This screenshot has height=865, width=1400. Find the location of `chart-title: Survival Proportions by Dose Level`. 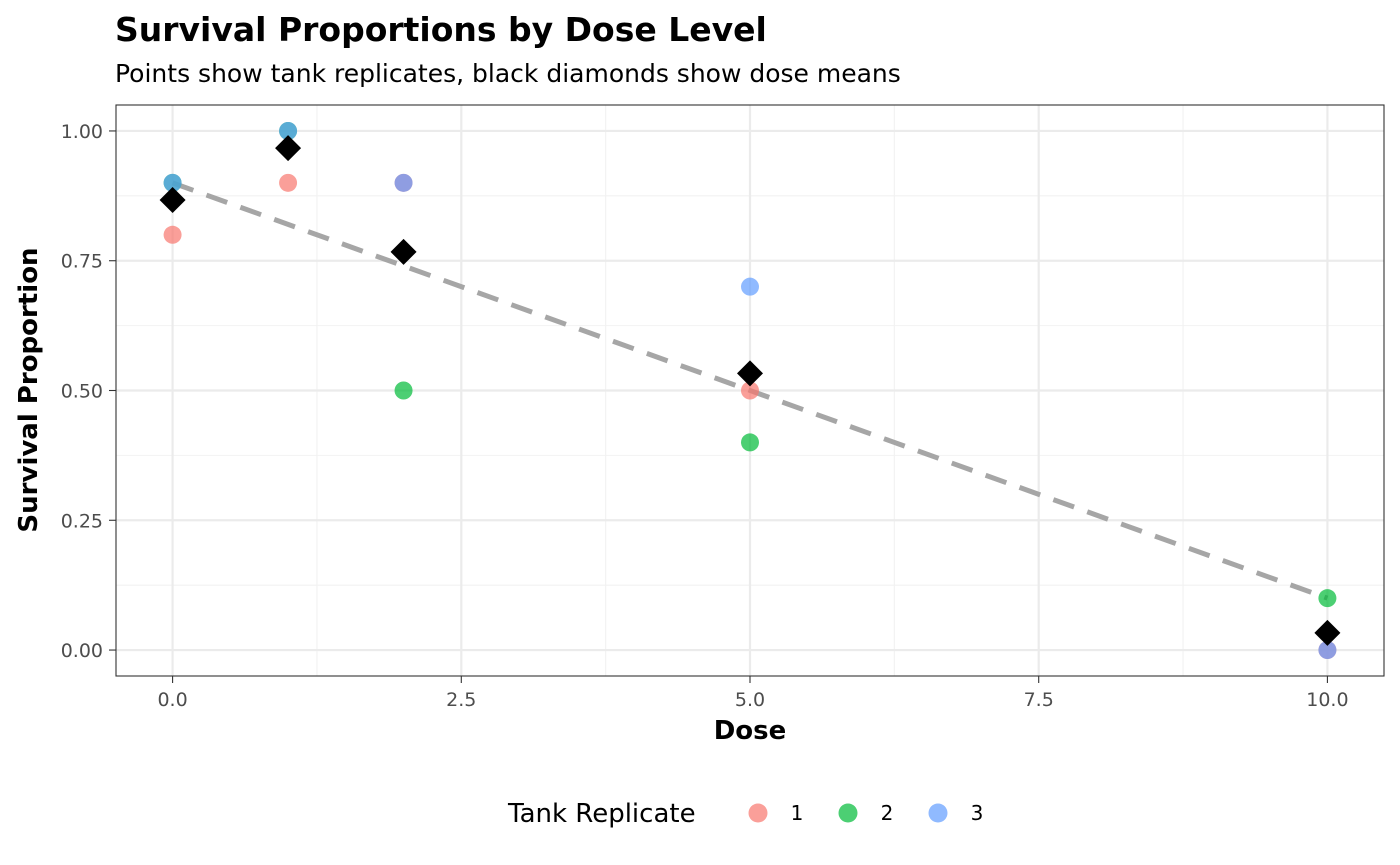

chart-title: Survival Proportions by Dose Level is located at coordinates (441, 29).